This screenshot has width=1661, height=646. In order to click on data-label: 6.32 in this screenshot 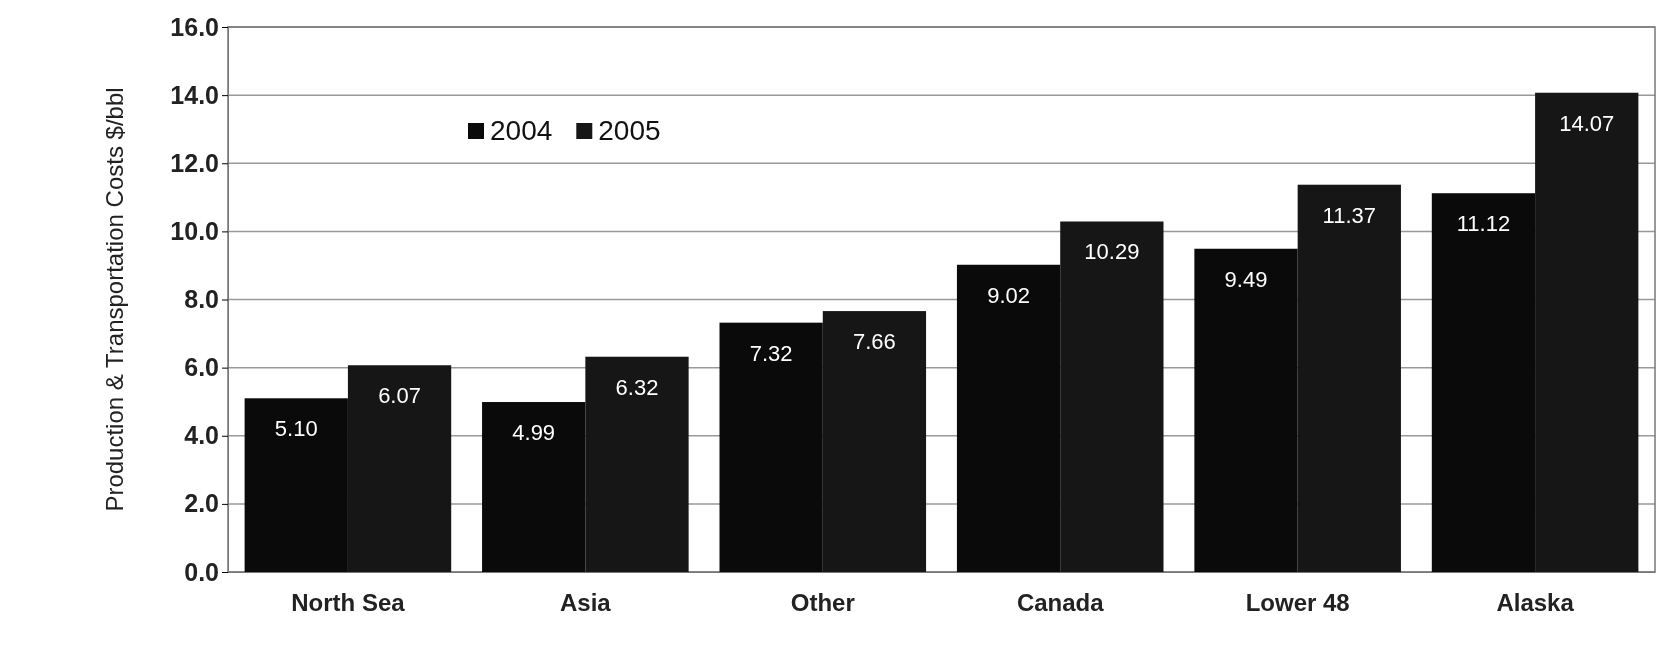, I will do `click(637, 387)`.